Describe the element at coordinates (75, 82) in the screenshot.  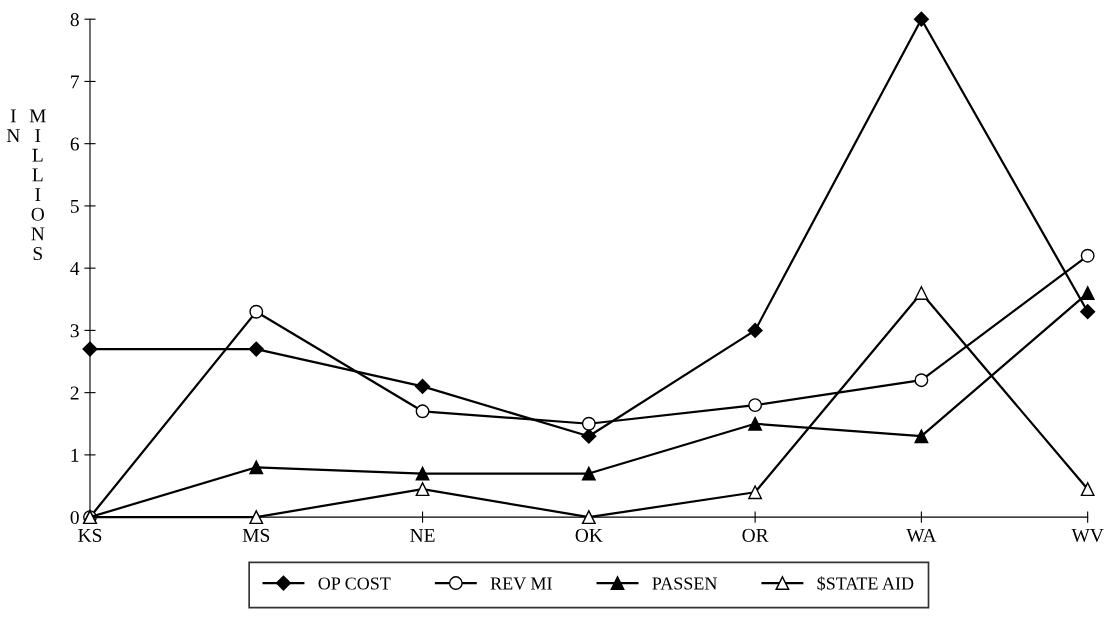
I see `y-tick-label: 7` at that location.